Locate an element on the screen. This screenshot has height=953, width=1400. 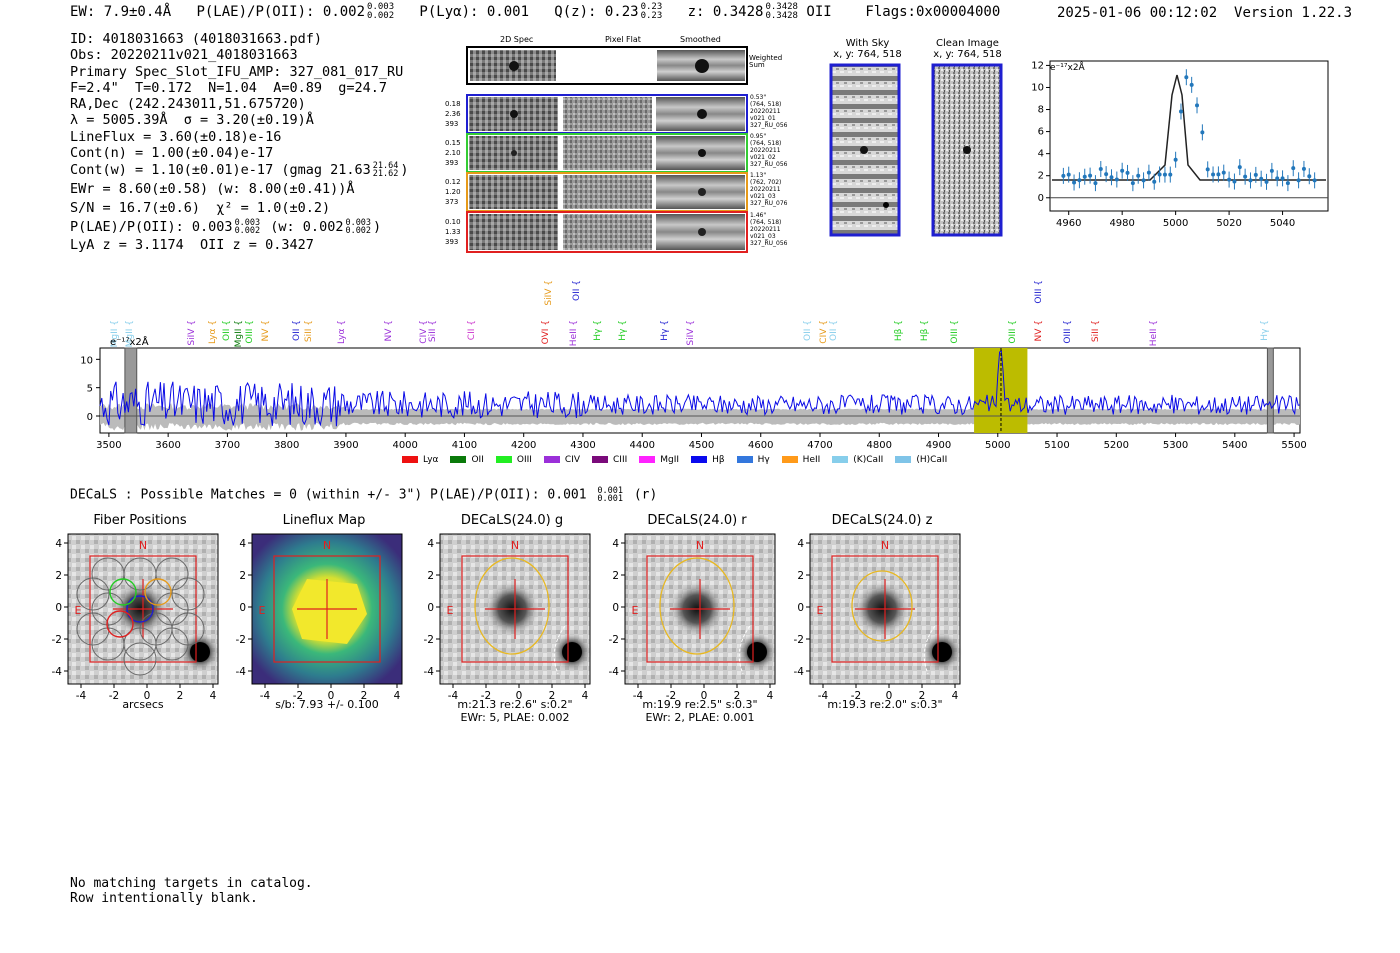
header-z: z: 0.3428 is located at coordinates (725, 12).